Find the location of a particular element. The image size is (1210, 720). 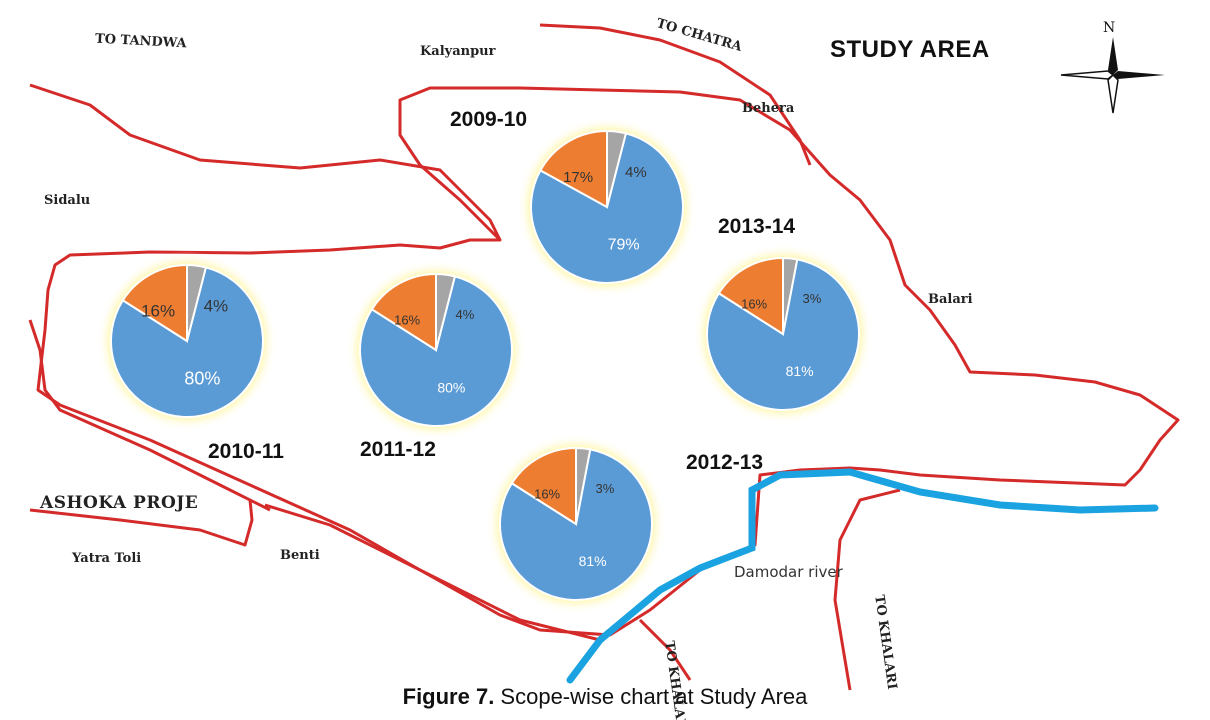

north-label: N is located at coordinates (1109, 28).